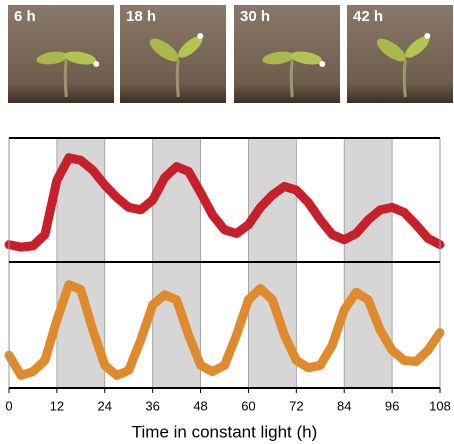 The height and width of the screenshot is (444, 454). What do you see at coordinates (8, 405) in the screenshot?
I see `x-tick-label: 0` at bounding box center [8, 405].